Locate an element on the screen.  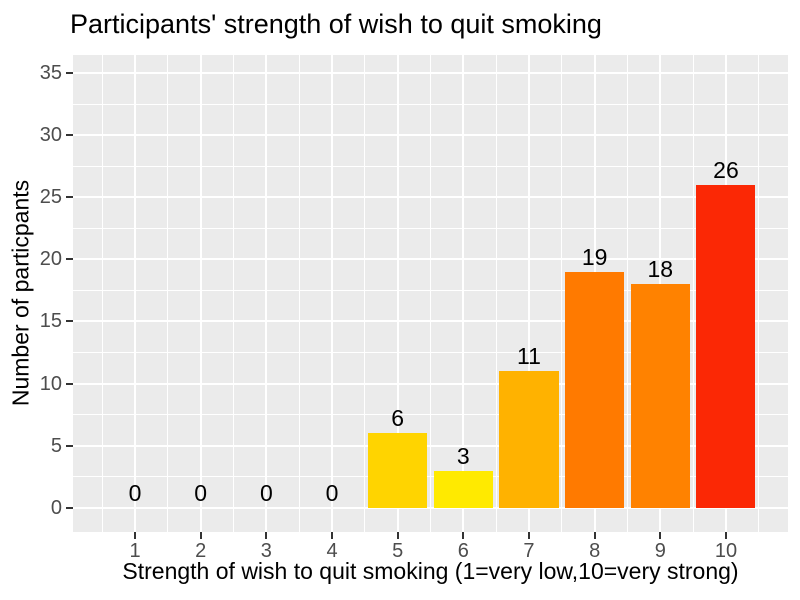
x-tick-label: 1 is located at coordinates (135, 551).